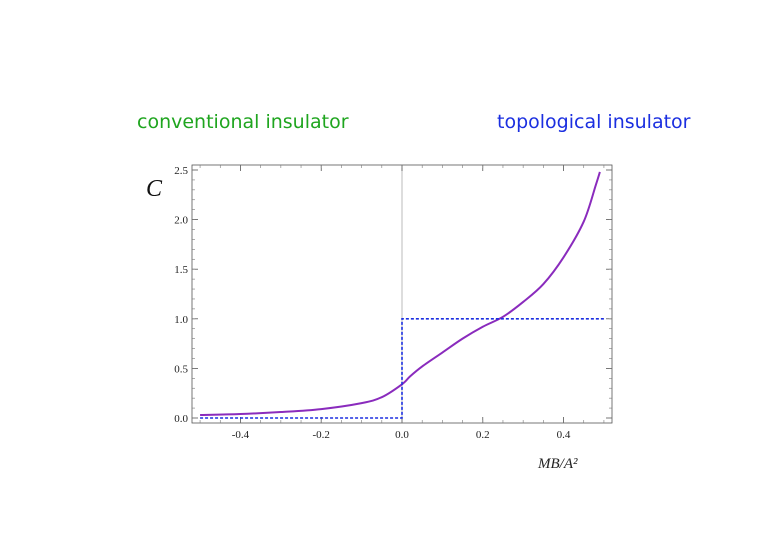 The width and height of the screenshot is (771, 545). Describe the element at coordinates (181, 221) in the screenshot. I see `y-tick-label: 2.0` at that location.